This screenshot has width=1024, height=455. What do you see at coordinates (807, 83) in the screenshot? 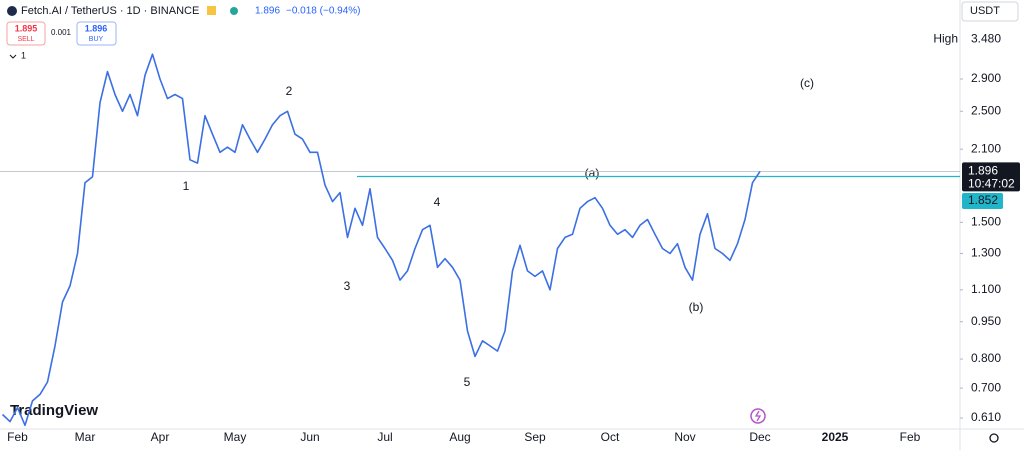
I see `wave-label: (c)` at bounding box center [807, 83].